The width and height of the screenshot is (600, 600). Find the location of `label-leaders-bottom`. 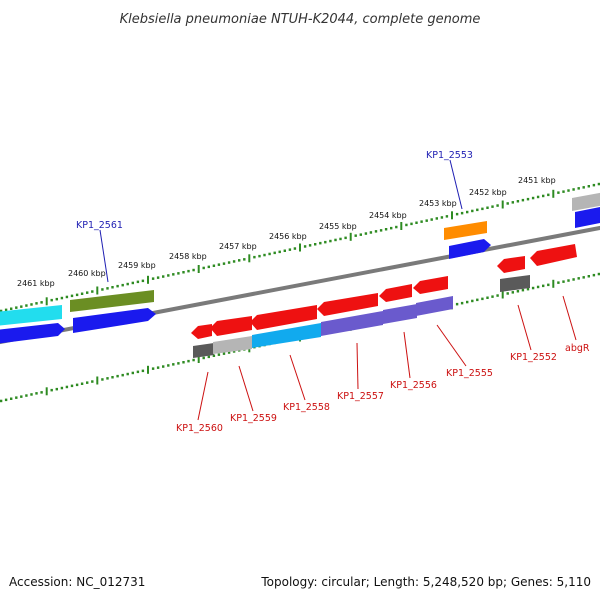

label-leaders-bottom is located at coordinates (387, 358).